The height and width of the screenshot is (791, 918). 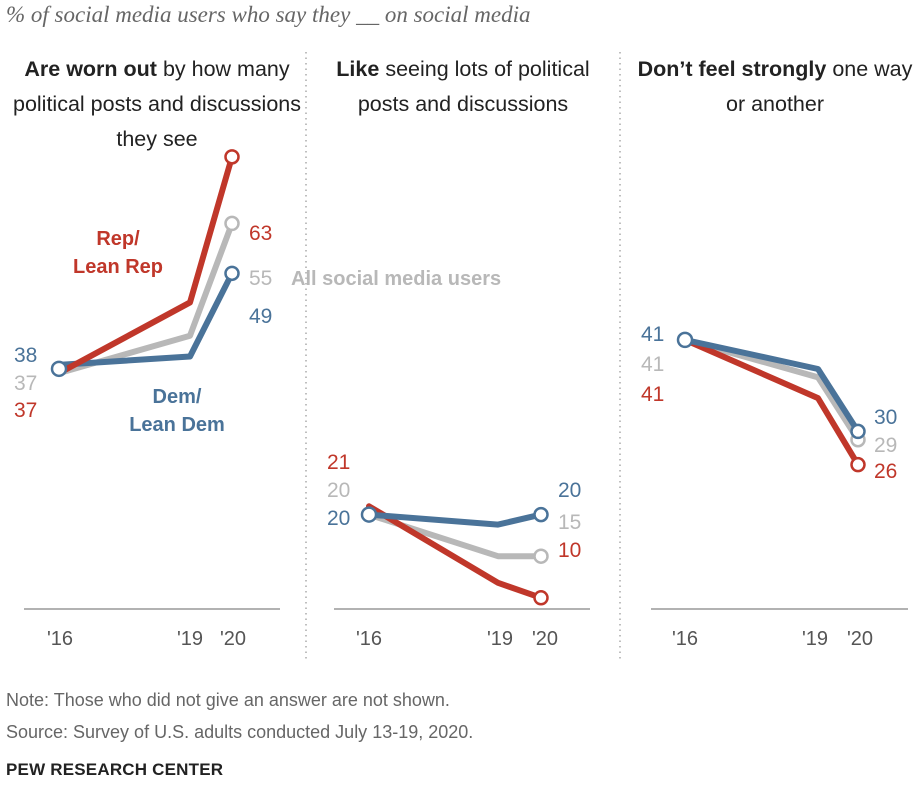 What do you see at coordinates (115, 769) in the screenshot?
I see `pew-research-center-logo: PEW RESEARCH CENTER` at bounding box center [115, 769].